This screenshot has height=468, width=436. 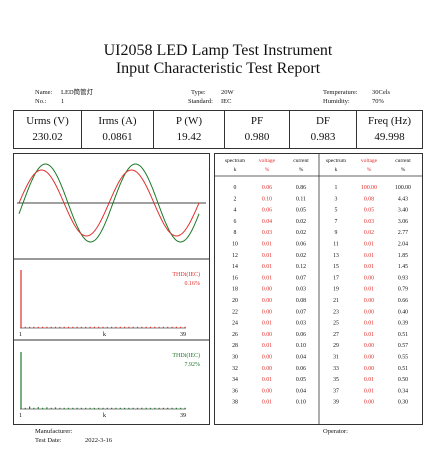 I want to click on table-cell-current-pct: 1.85, so click(x=403, y=256).